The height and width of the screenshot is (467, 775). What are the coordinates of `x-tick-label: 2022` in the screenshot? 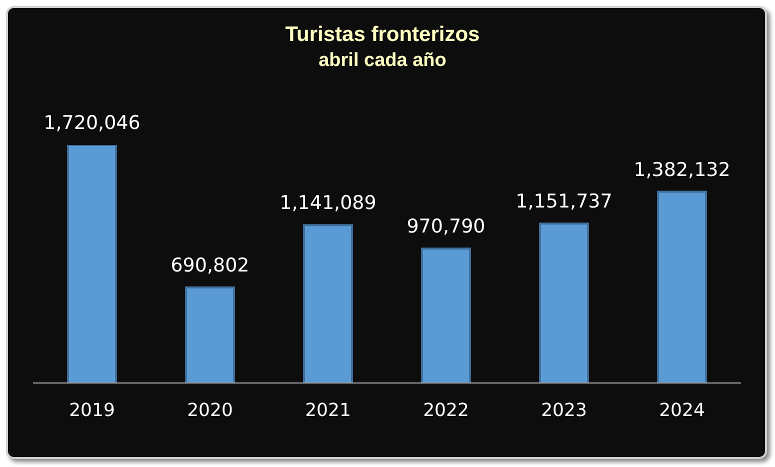 It's located at (446, 410).